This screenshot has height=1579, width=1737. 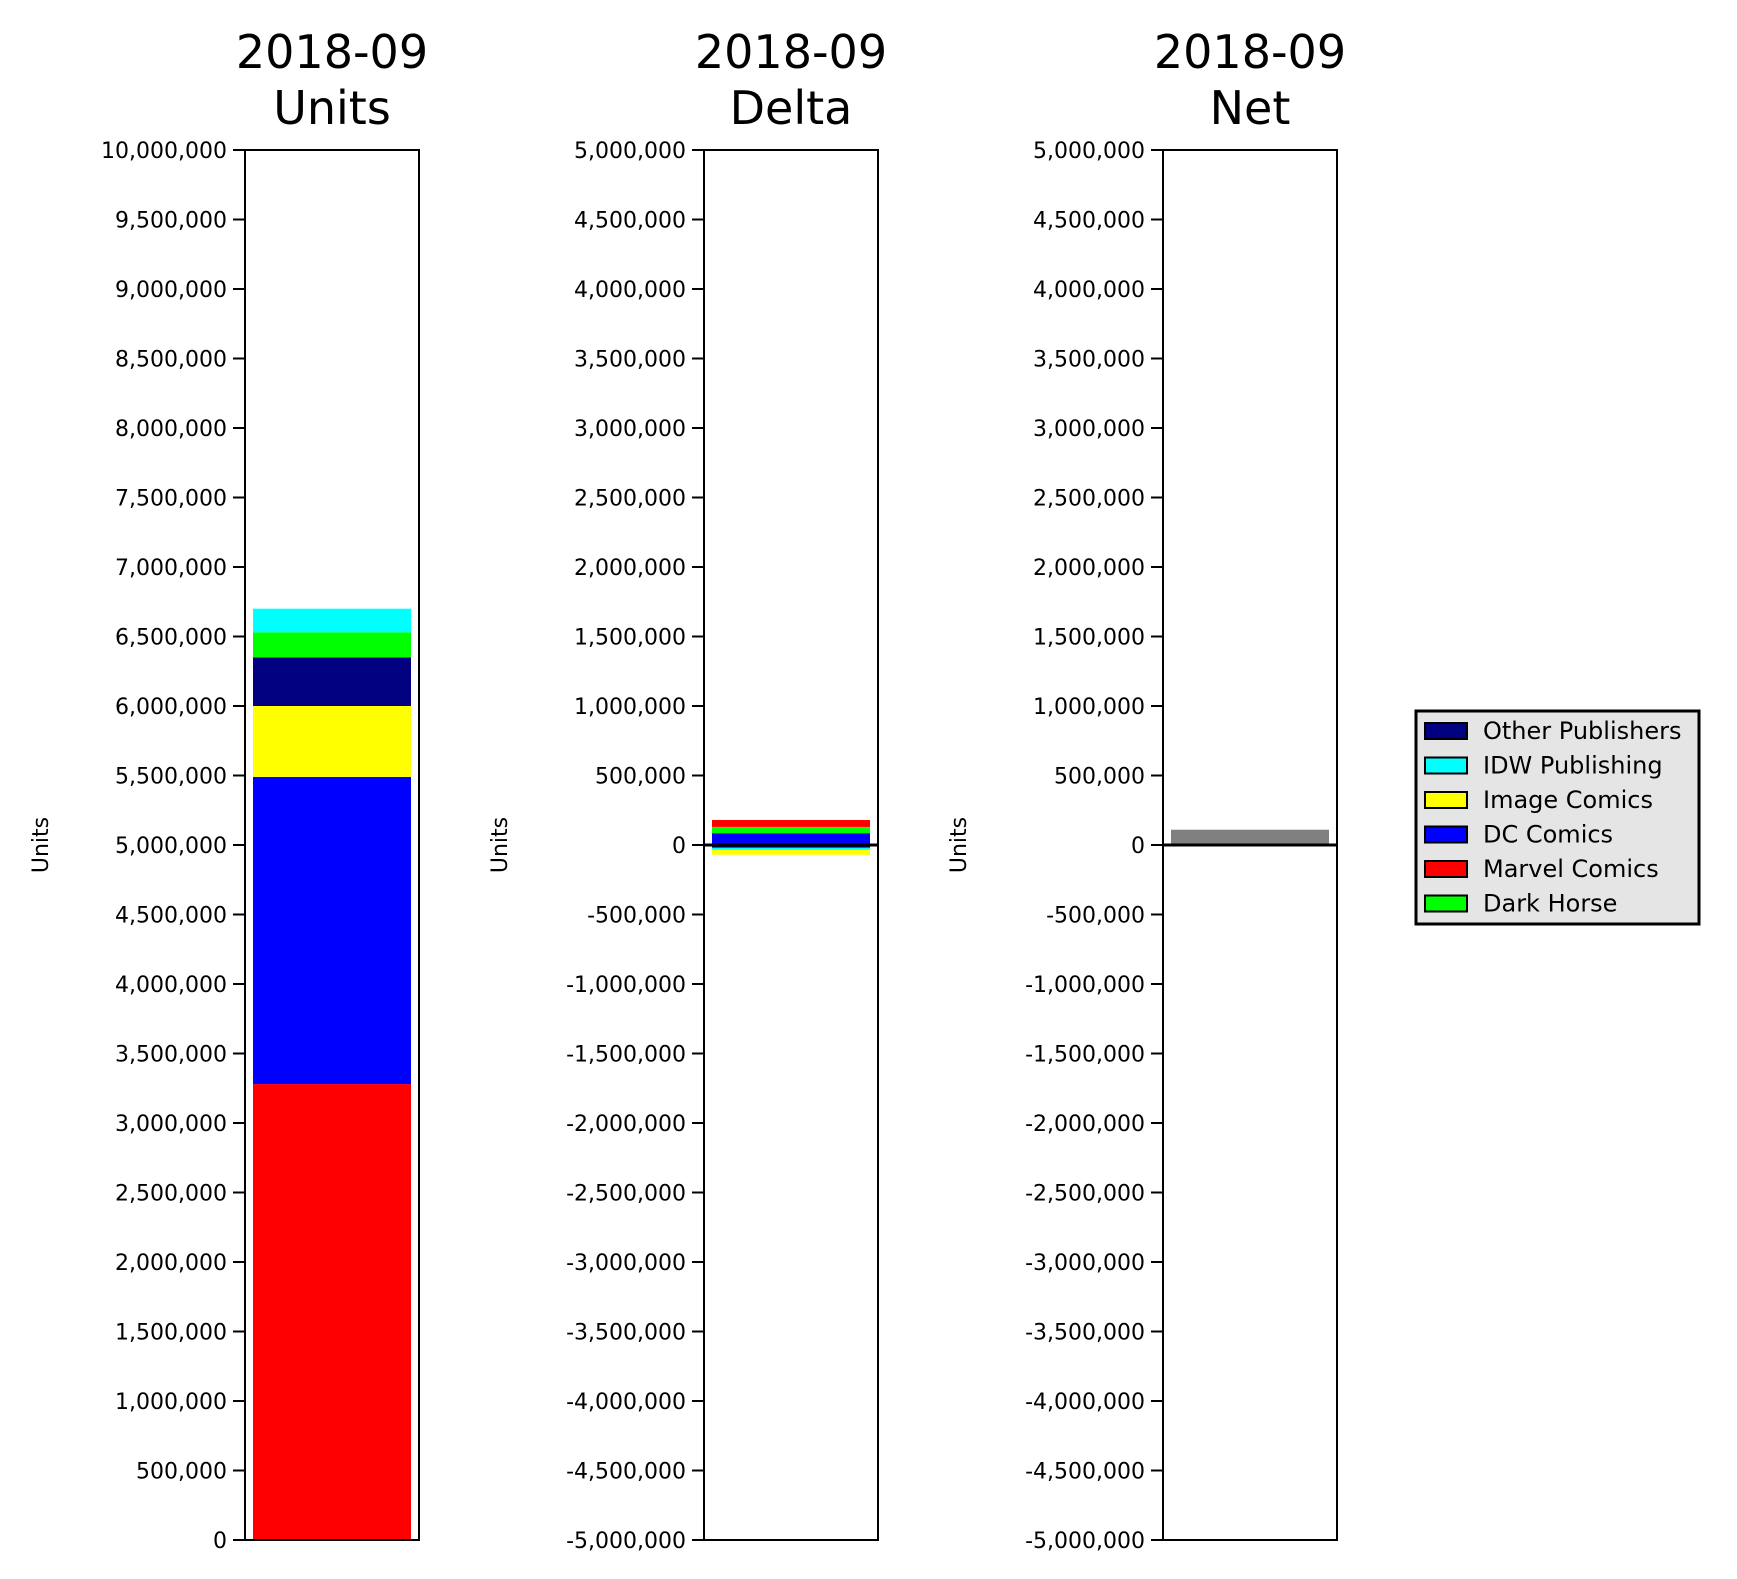 What do you see at coordinates (171, 568) in the screenshot?
I see `y-tick-label: 7,000,000` at bounding box center [171, 568].